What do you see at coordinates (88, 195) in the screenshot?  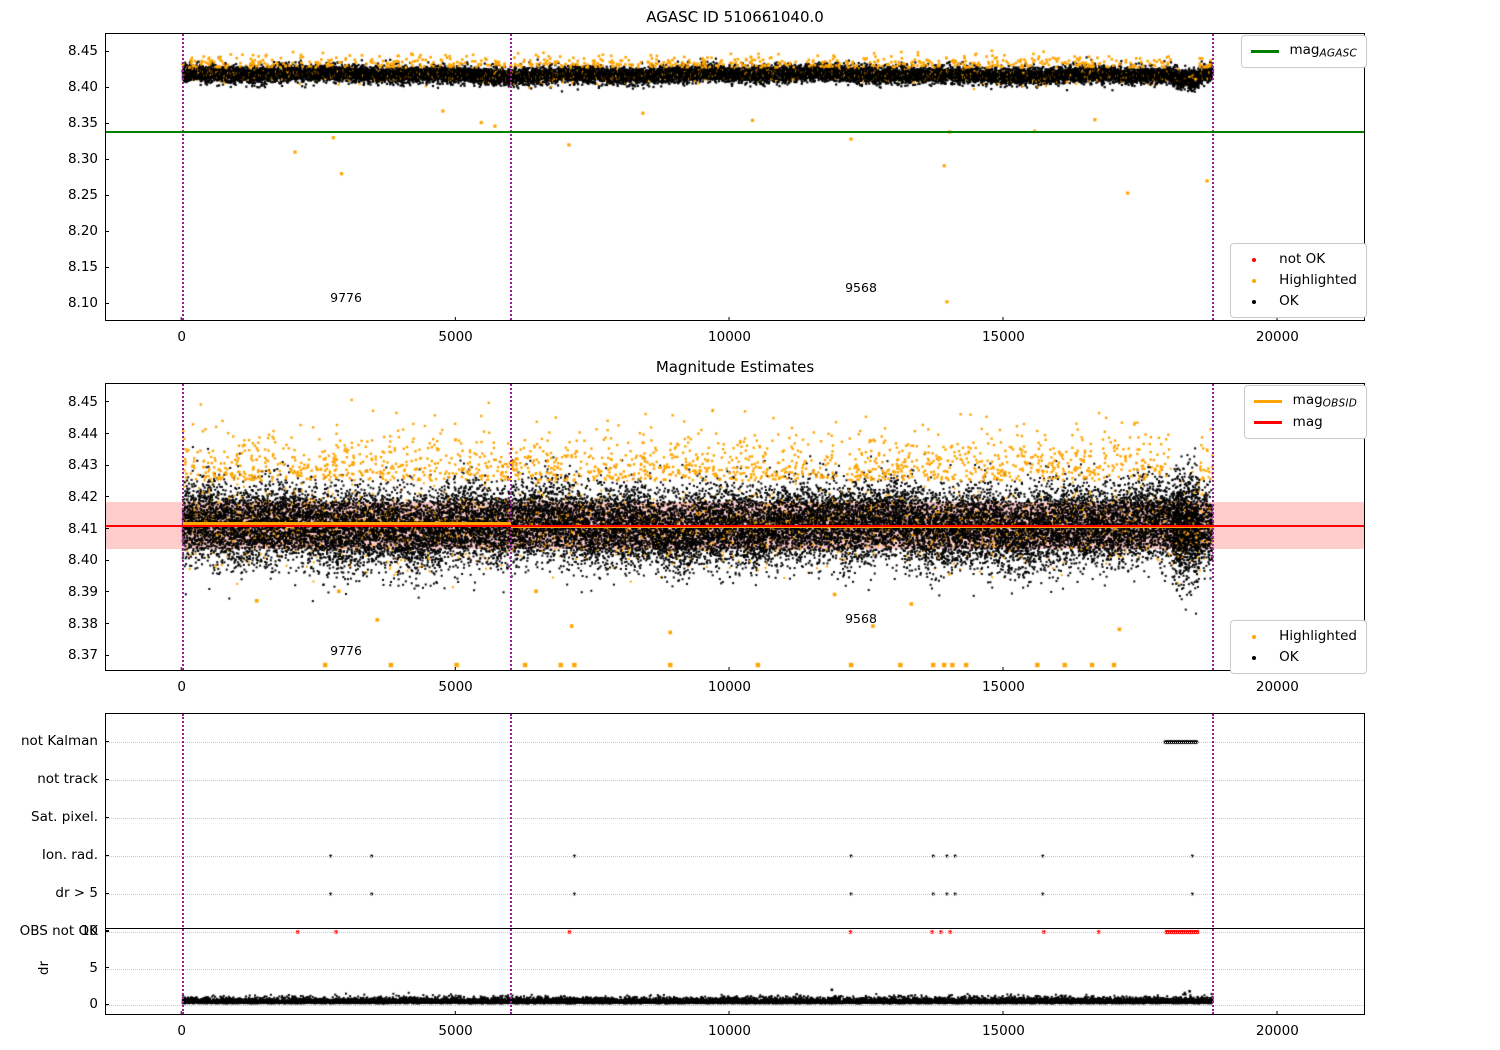 I see `y-tick-label: 8.25` at bounding box center [88, 195].